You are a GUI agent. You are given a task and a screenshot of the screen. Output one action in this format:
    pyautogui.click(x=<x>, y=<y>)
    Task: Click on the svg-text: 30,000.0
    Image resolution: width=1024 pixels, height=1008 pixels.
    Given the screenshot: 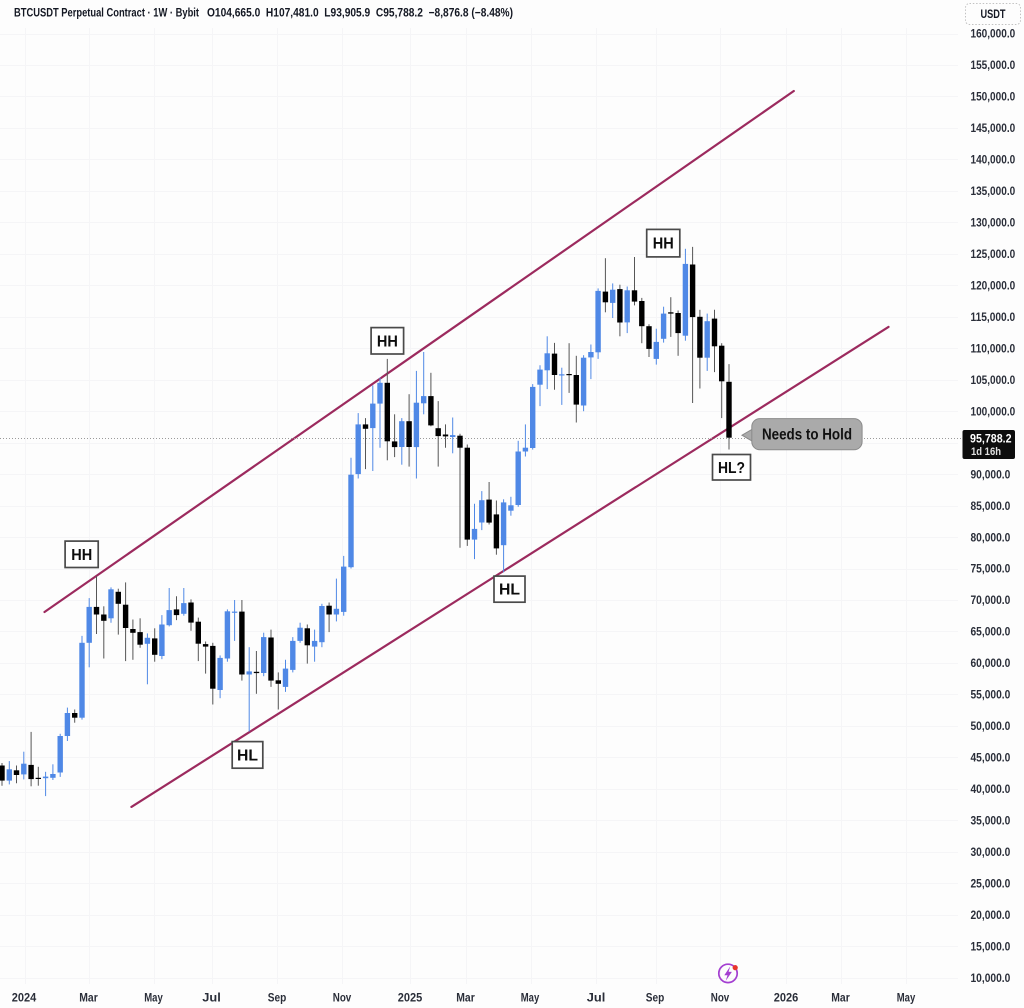 What is the action you would take?
    pyautogui.click(x=991, y=852)
    